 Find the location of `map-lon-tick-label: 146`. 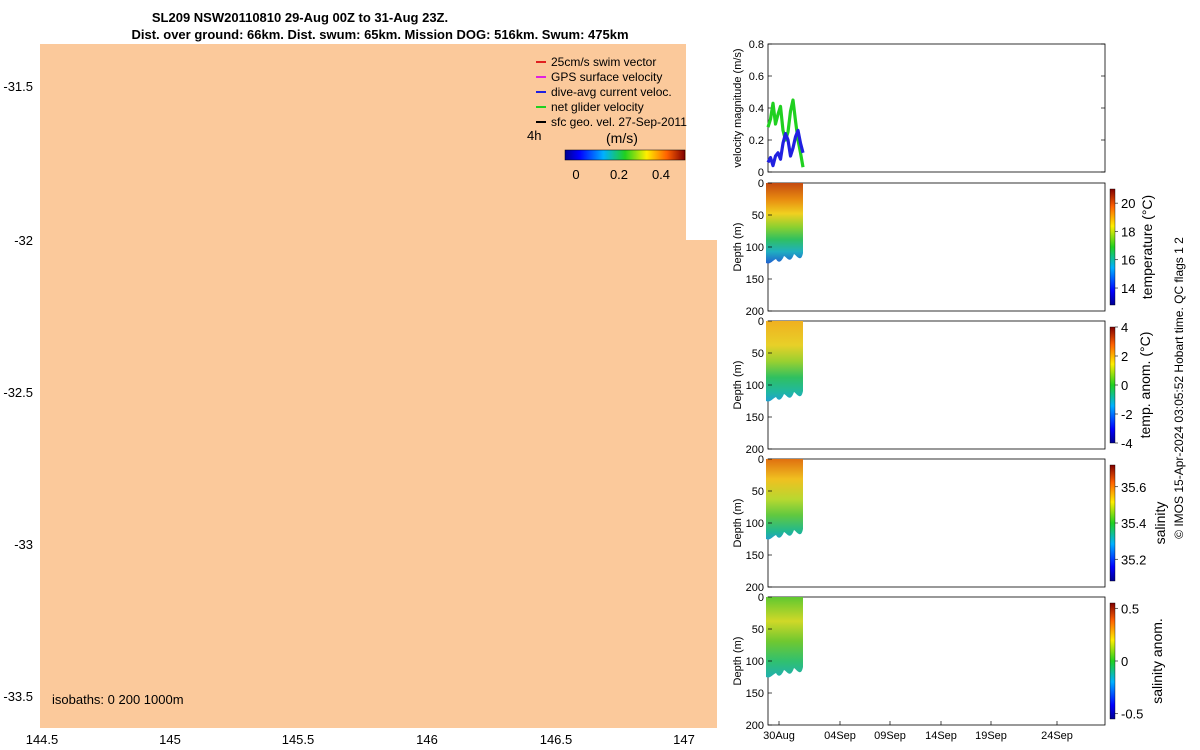

map-lon-tick-label: 146 is located at coordinates (427, 739).